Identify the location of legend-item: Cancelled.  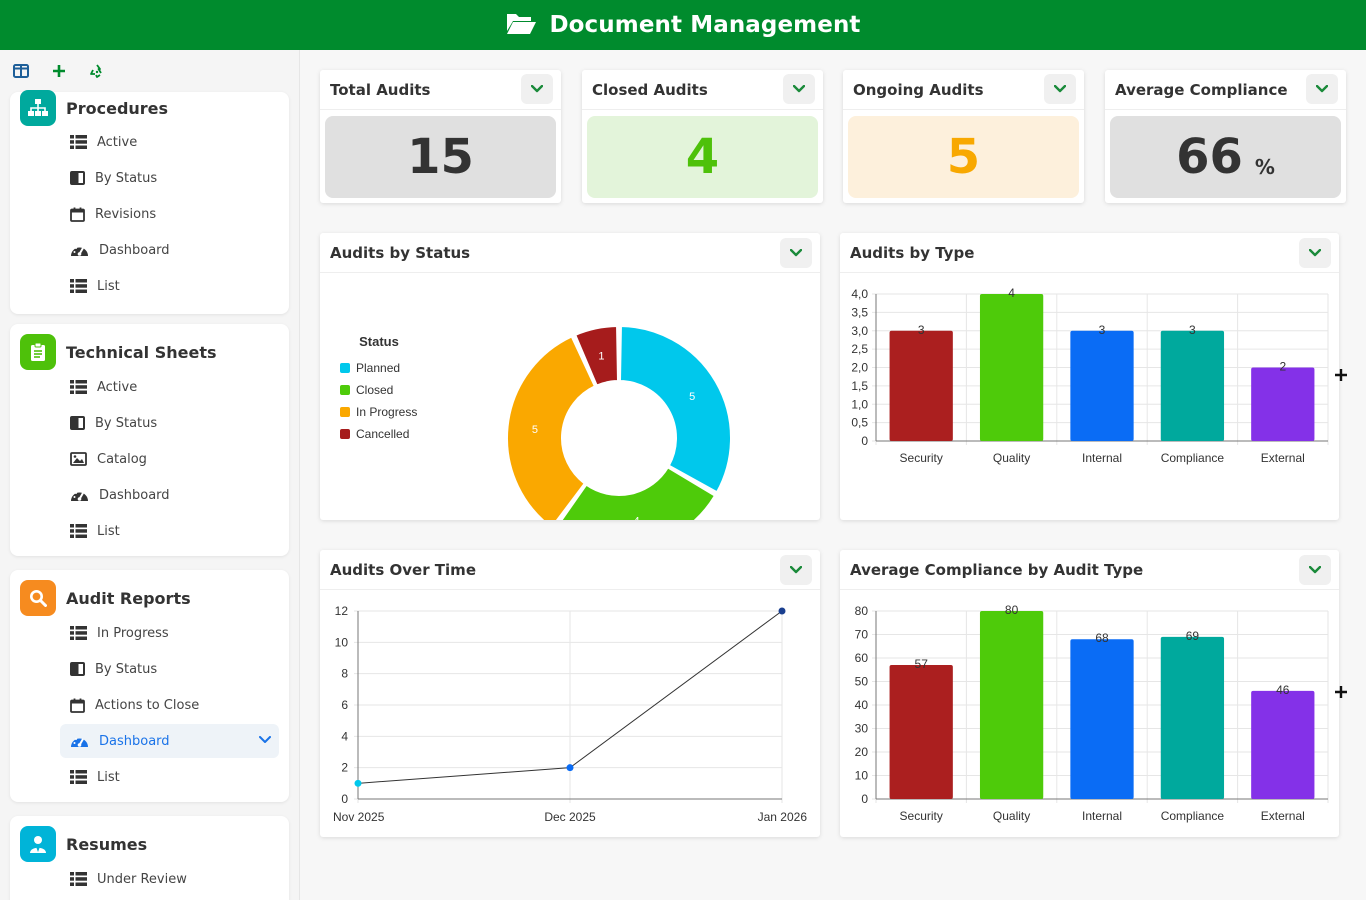
(382, 434).